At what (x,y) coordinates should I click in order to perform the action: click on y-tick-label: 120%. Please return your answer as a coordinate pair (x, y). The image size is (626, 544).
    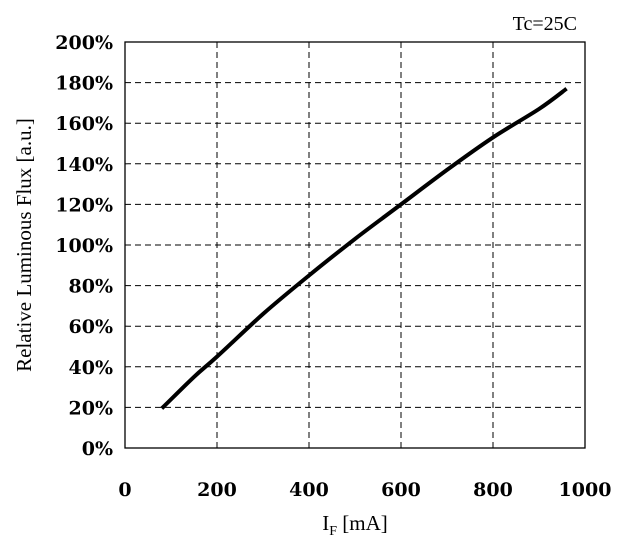
    Looking at the image, I should click on (84, 205).